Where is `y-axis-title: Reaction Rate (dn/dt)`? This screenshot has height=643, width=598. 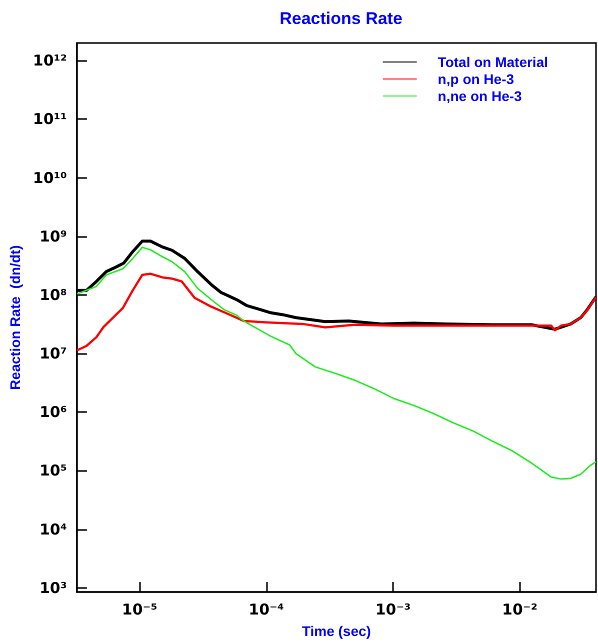 y-axis-title: Reaction Rate (dn/dt) is located at coordinates (15, 317).